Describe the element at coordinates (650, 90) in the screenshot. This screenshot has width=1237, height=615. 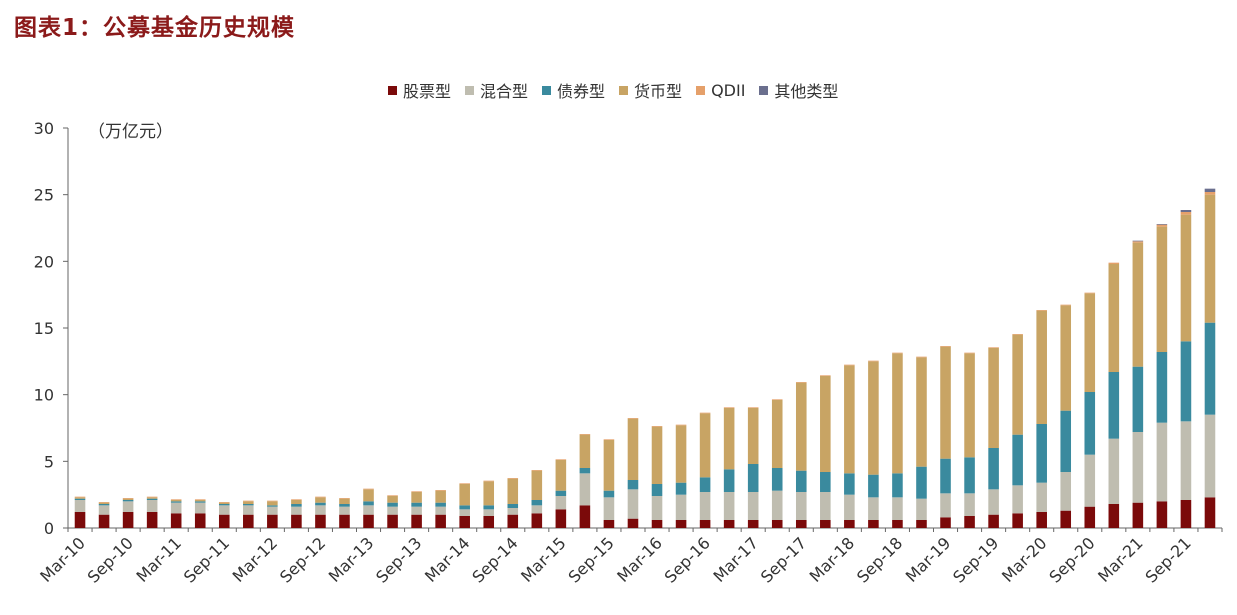
I see `legend-item-money: 货币型` at that location.